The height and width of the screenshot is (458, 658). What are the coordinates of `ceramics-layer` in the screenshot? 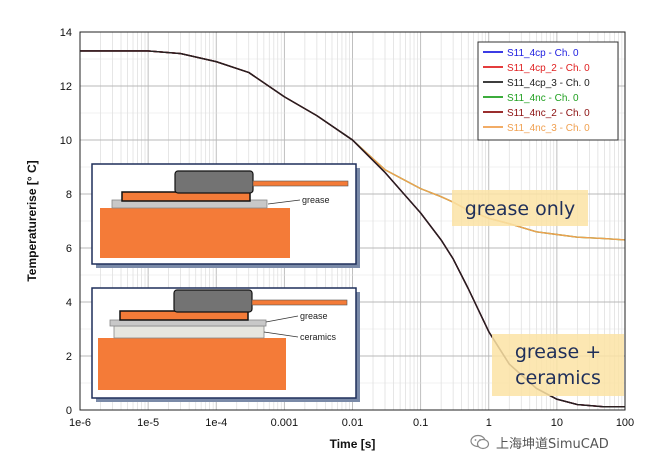 It's located at (189, 332).